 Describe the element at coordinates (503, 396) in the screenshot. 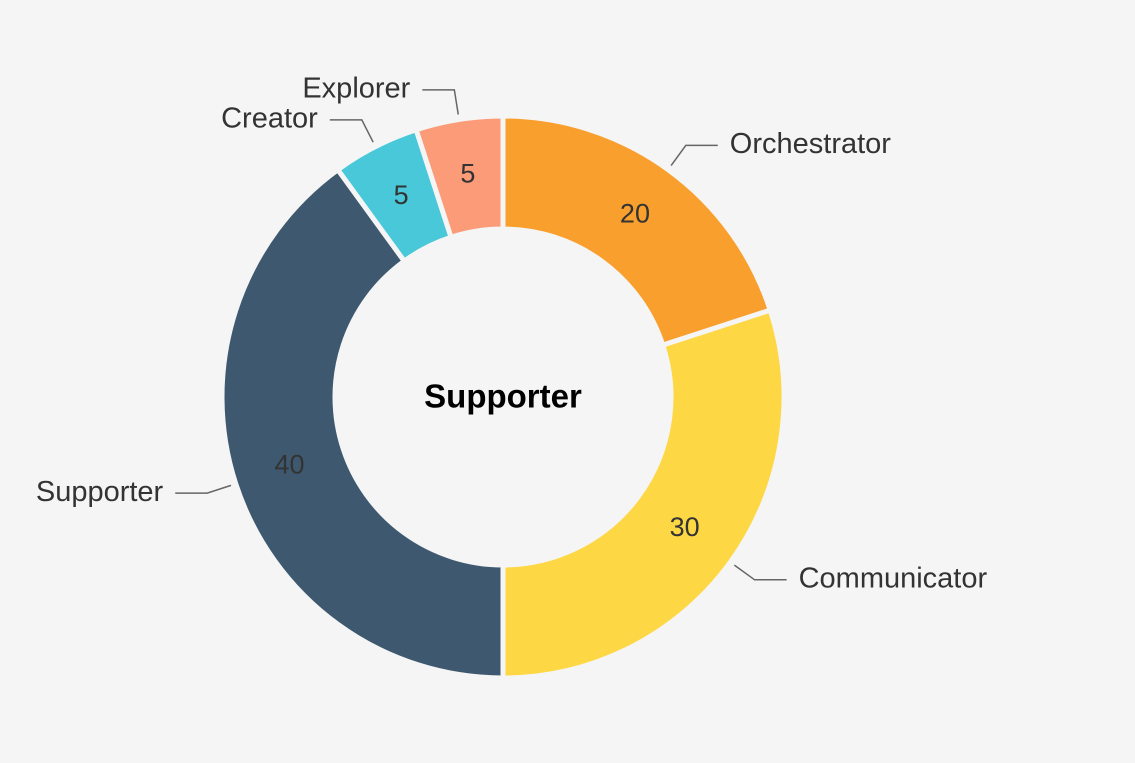

I see `center-label: Supporter` at that location.